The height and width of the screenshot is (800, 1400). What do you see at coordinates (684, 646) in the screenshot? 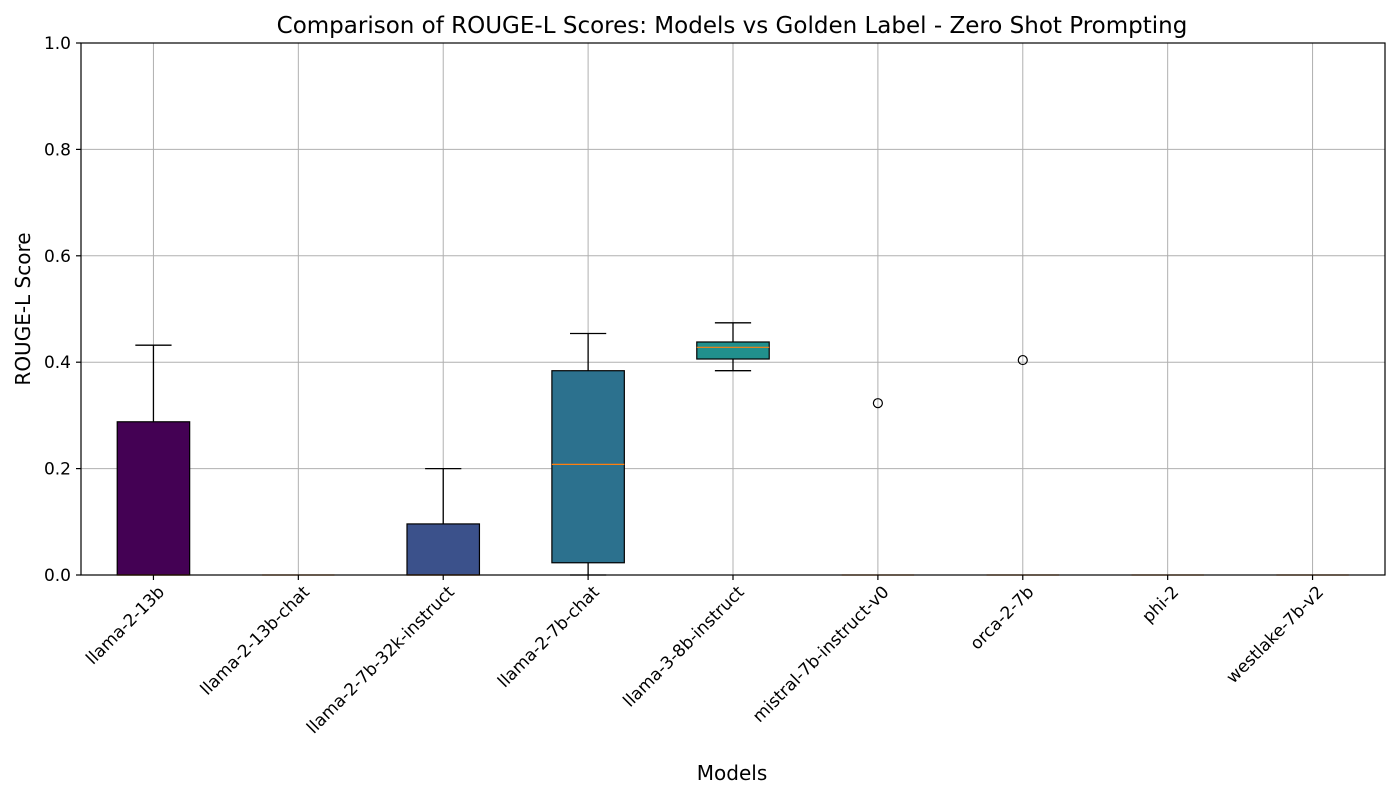
I see `x-tick-label: llama-3-8b-instruct` at bounding box center [684, 646].